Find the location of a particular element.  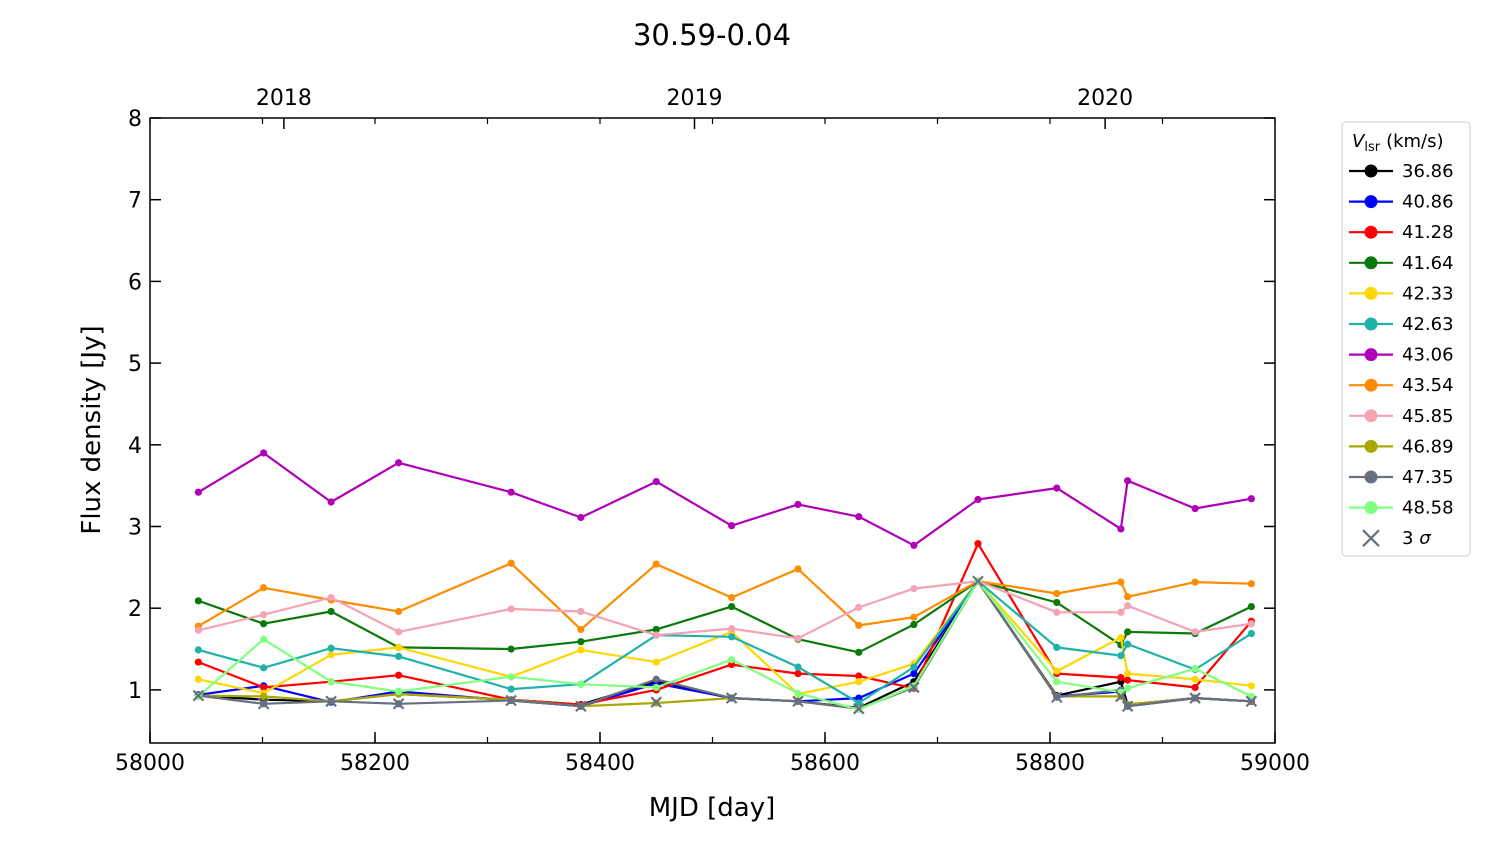

y-tick-label: 2 is located at coordinates (135, 609).